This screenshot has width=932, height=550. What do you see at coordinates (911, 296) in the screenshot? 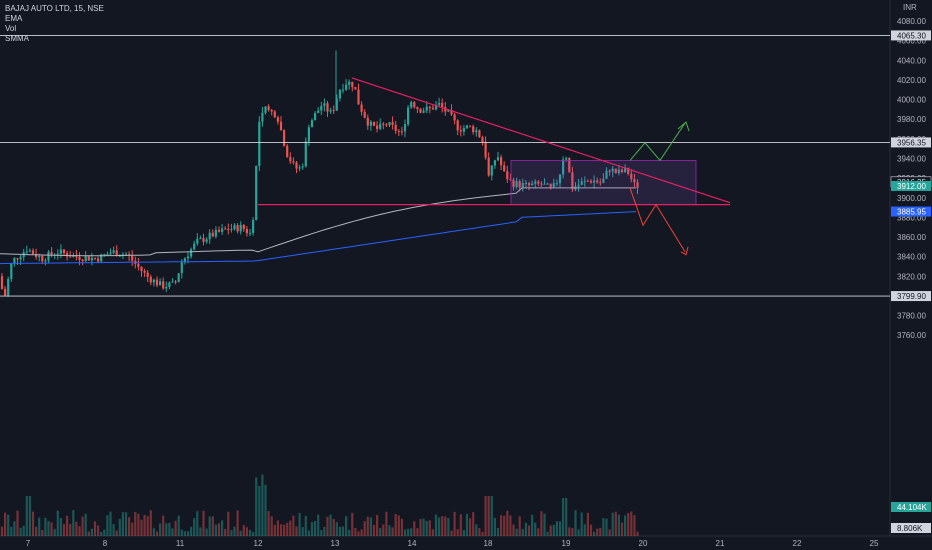
I see `level-price-label: 3799.90` at bounding box center [911, 296].